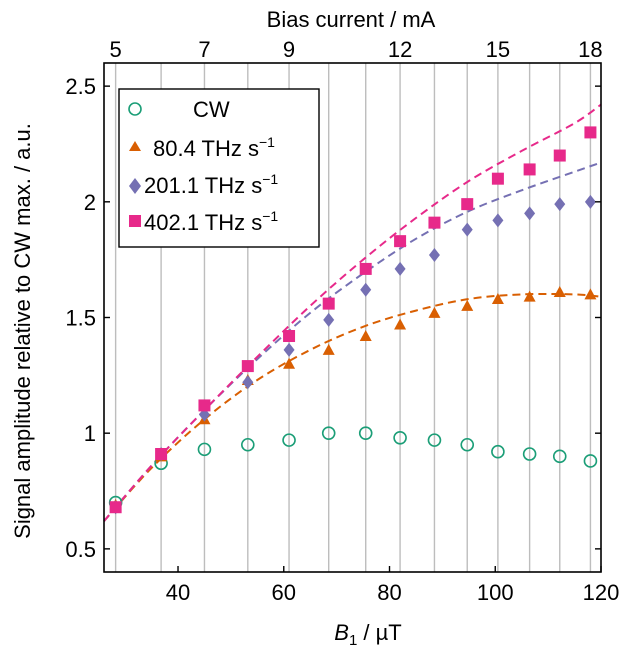 This screenshot has width=621, height=648. I want to click on x-tick-label-120: 120, so click(601, 592).